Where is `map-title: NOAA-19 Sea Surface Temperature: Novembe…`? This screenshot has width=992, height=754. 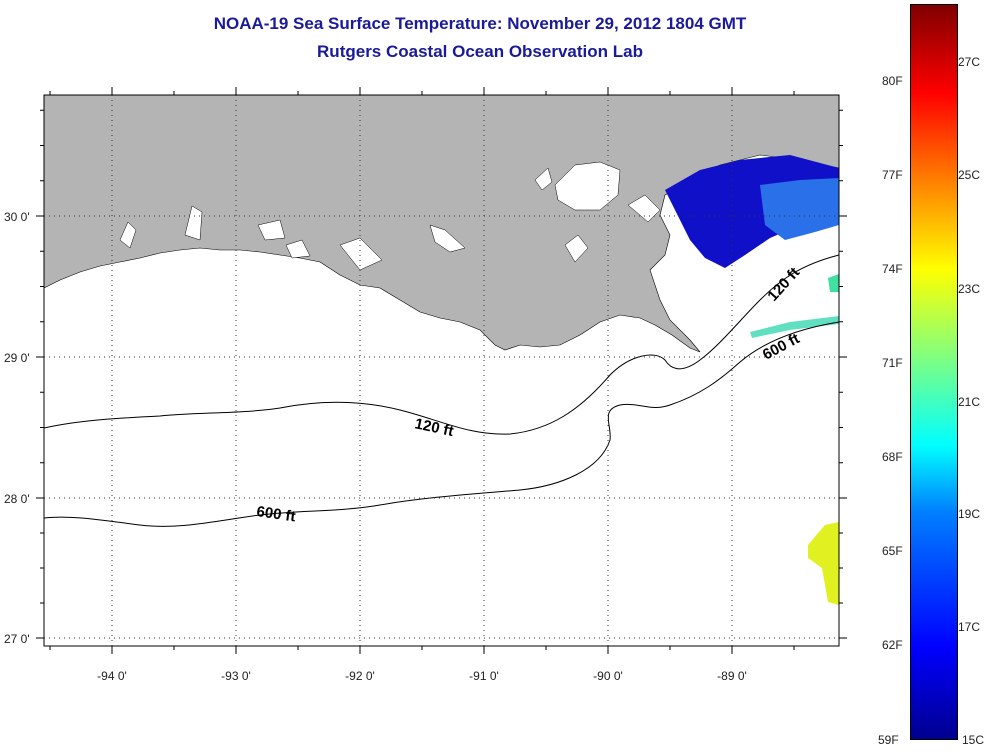
map-title: NOAA-19 Sea Surface Temperature: Novembe… is located at coordinates (480, 23).